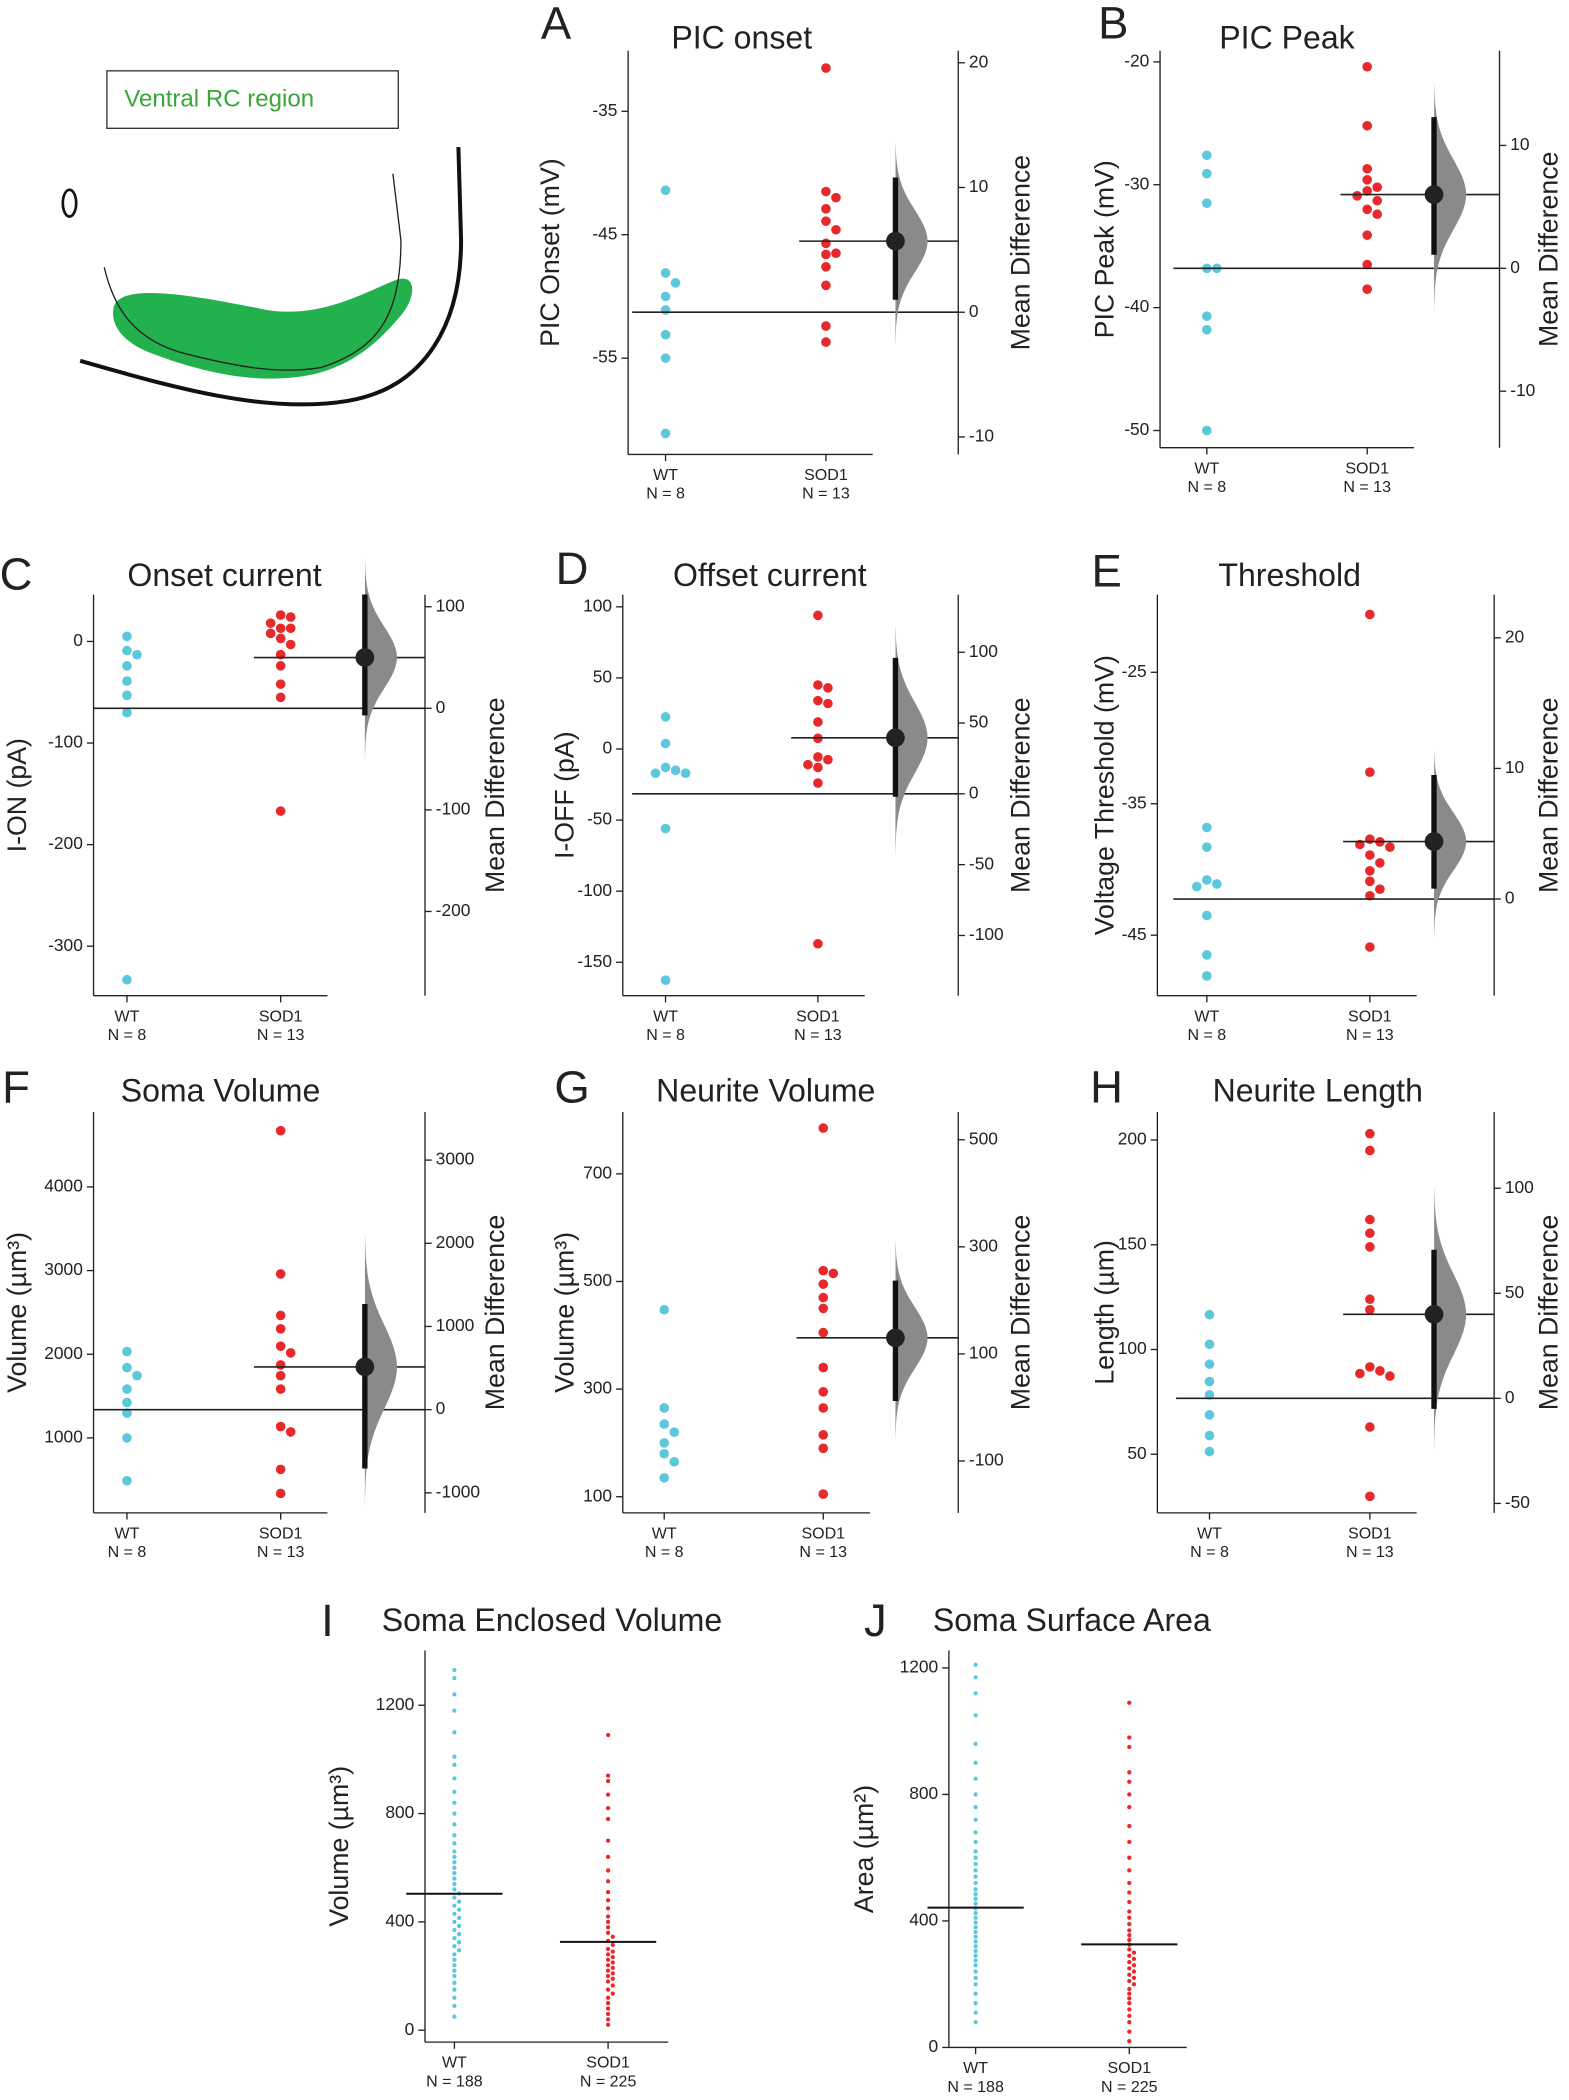 The image size is (1569, 2100). Describe the element at coordinates (63, 1186) in the screenshot. I see `y-tick-label: 4000` at that location.